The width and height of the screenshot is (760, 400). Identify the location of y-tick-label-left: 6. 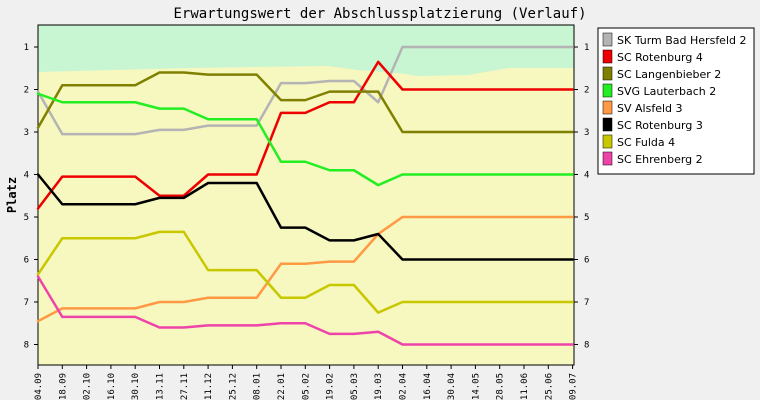
(26, 261).